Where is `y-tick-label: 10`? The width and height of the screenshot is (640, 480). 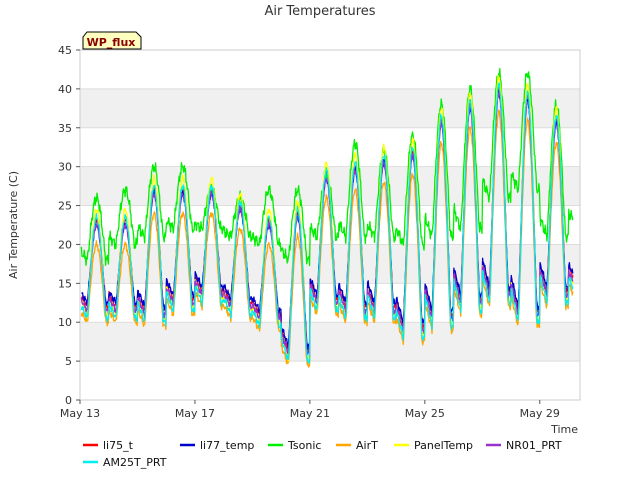 y-tick-label: 10 is located at coordinates (65, 322).